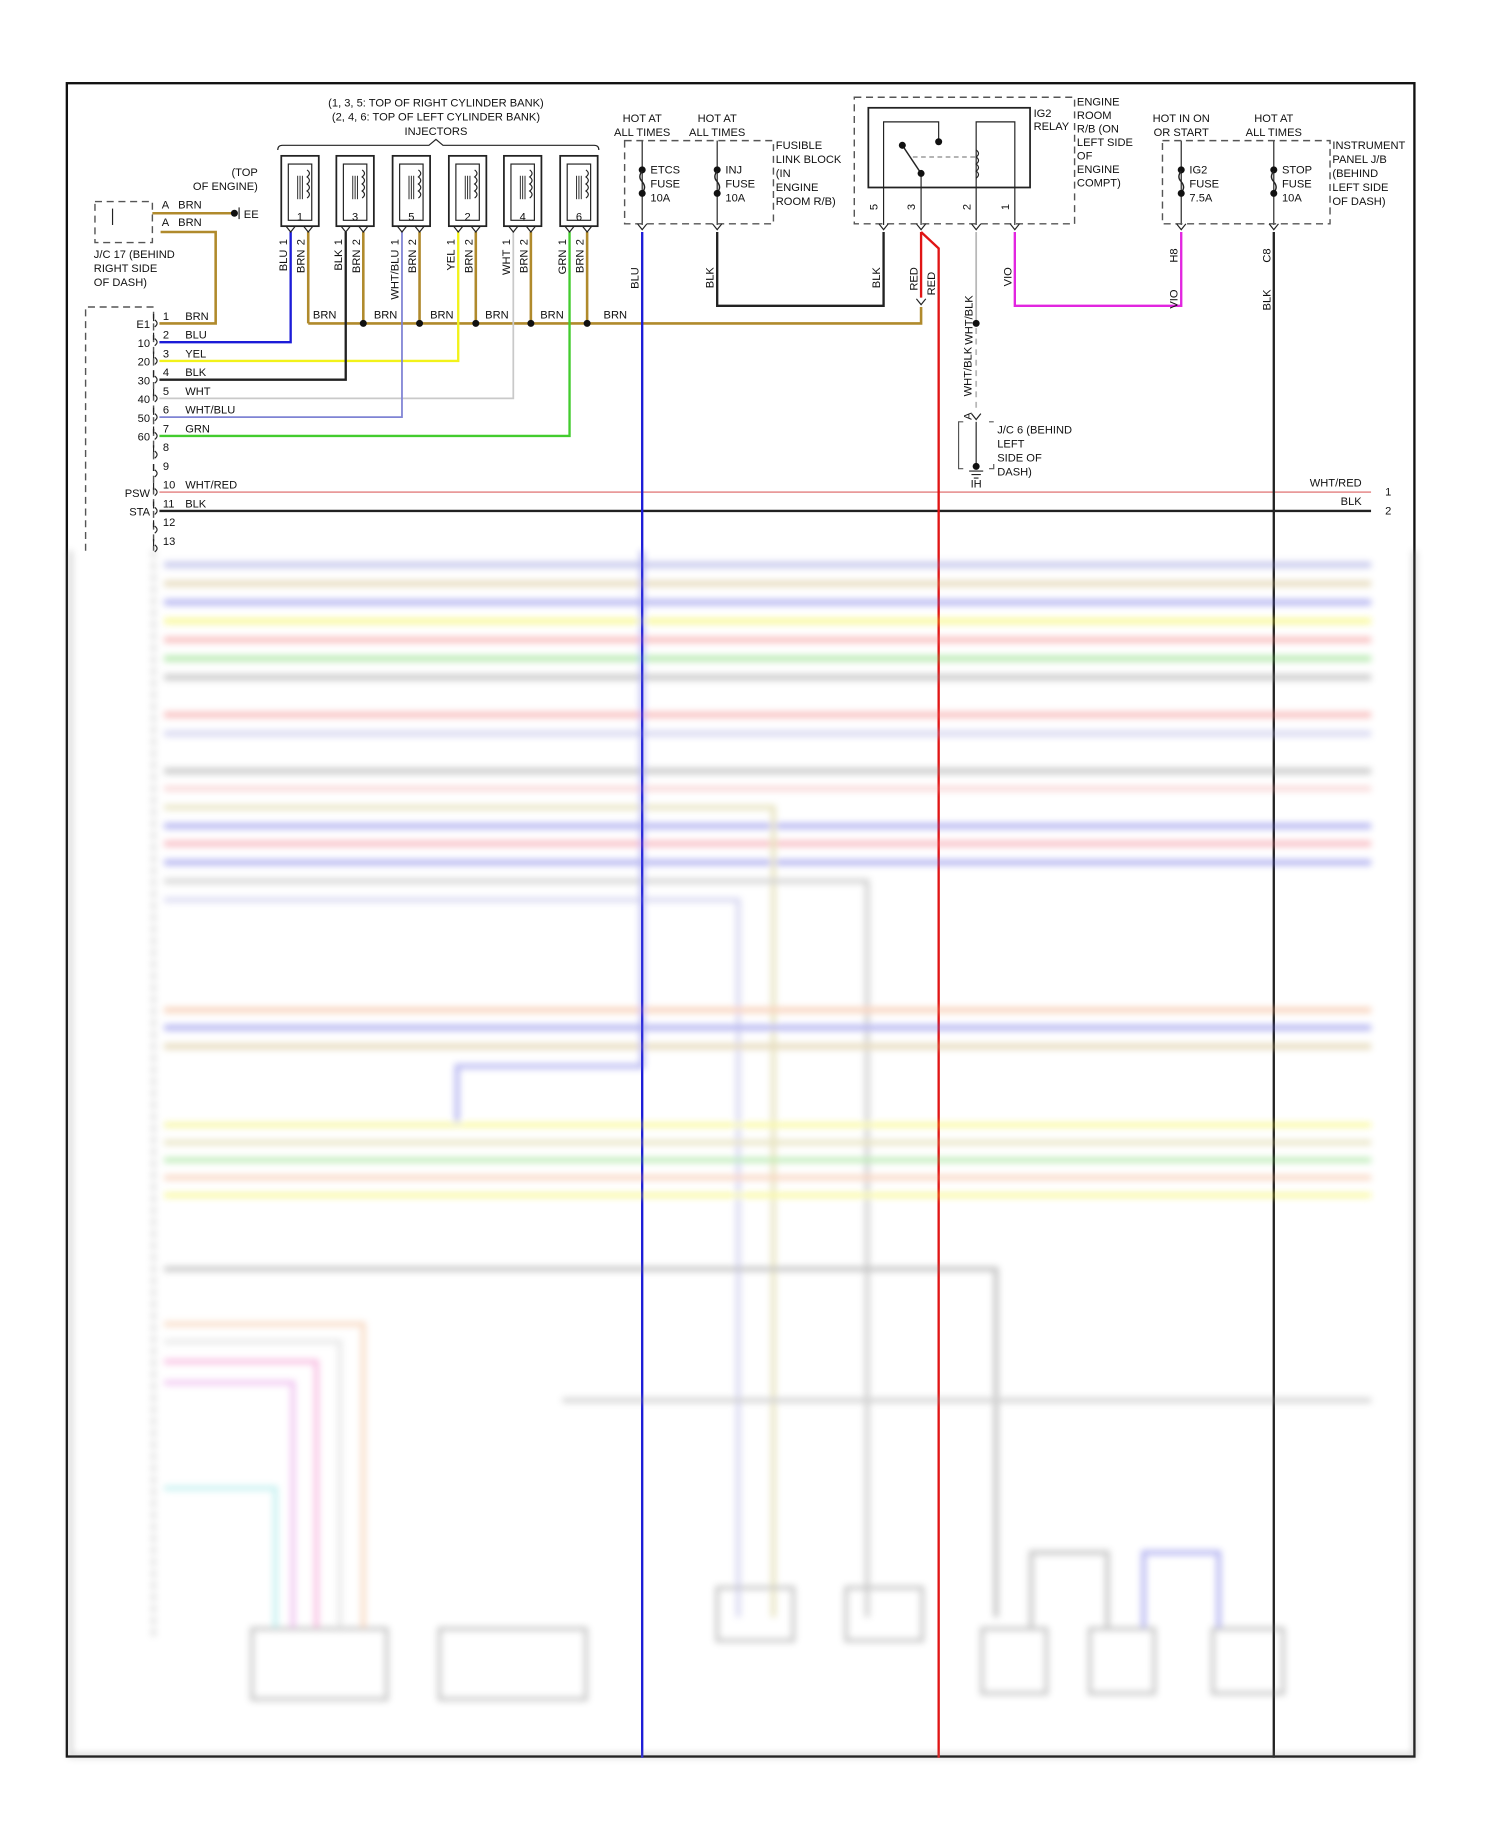  Describe the element at coordinates (563, 262) in the screenshot. I see `injector-wire-color: GRN` at that location.